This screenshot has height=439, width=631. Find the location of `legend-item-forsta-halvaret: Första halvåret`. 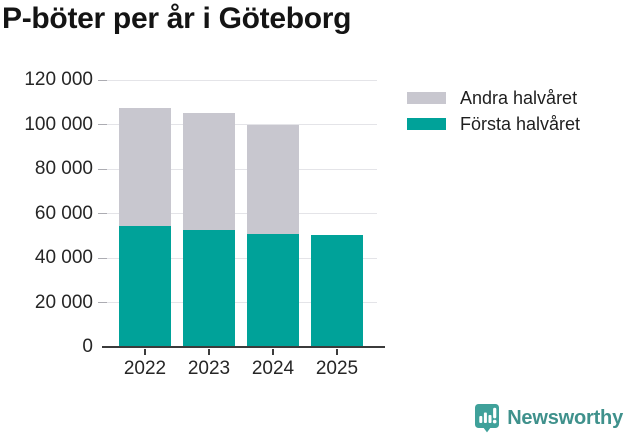

legend-item-forsta-halvaret: Första halvåret is located at coordinates (494, 123).